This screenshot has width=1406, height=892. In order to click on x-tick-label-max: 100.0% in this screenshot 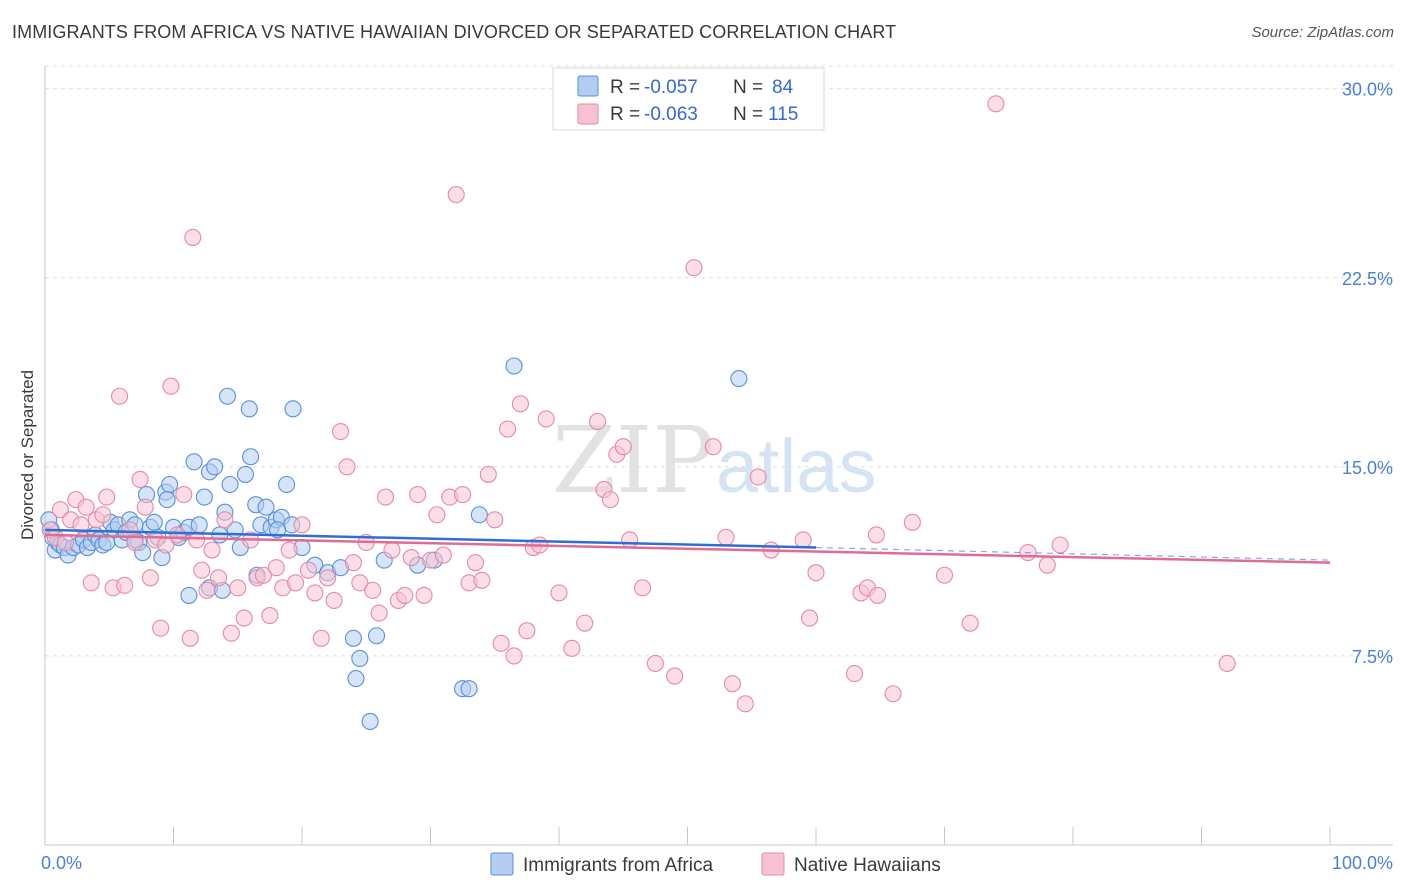, I will do `click(1362, 863)`.